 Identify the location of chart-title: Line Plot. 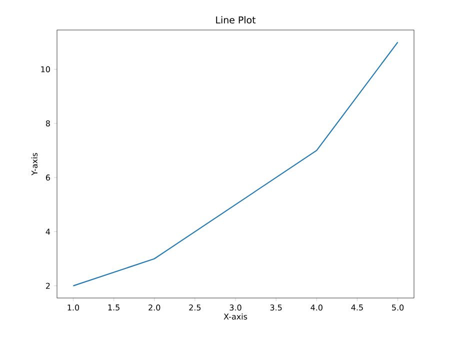
(236, 20).